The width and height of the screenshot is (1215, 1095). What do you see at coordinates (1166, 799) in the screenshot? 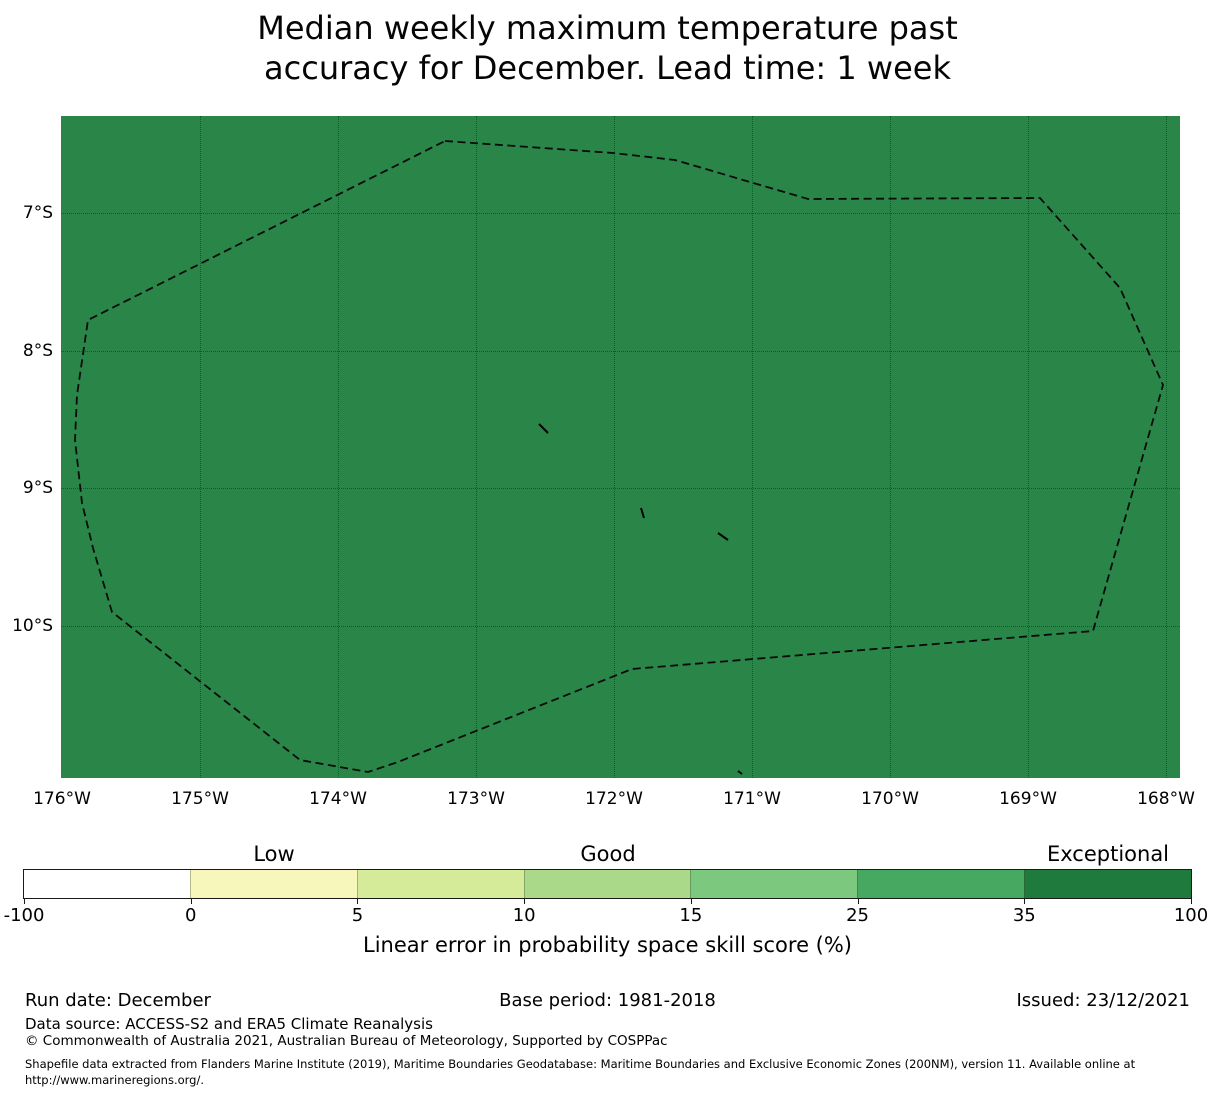
I see `lon-tick-label: 168°W` at bounding box center [1166, 799].